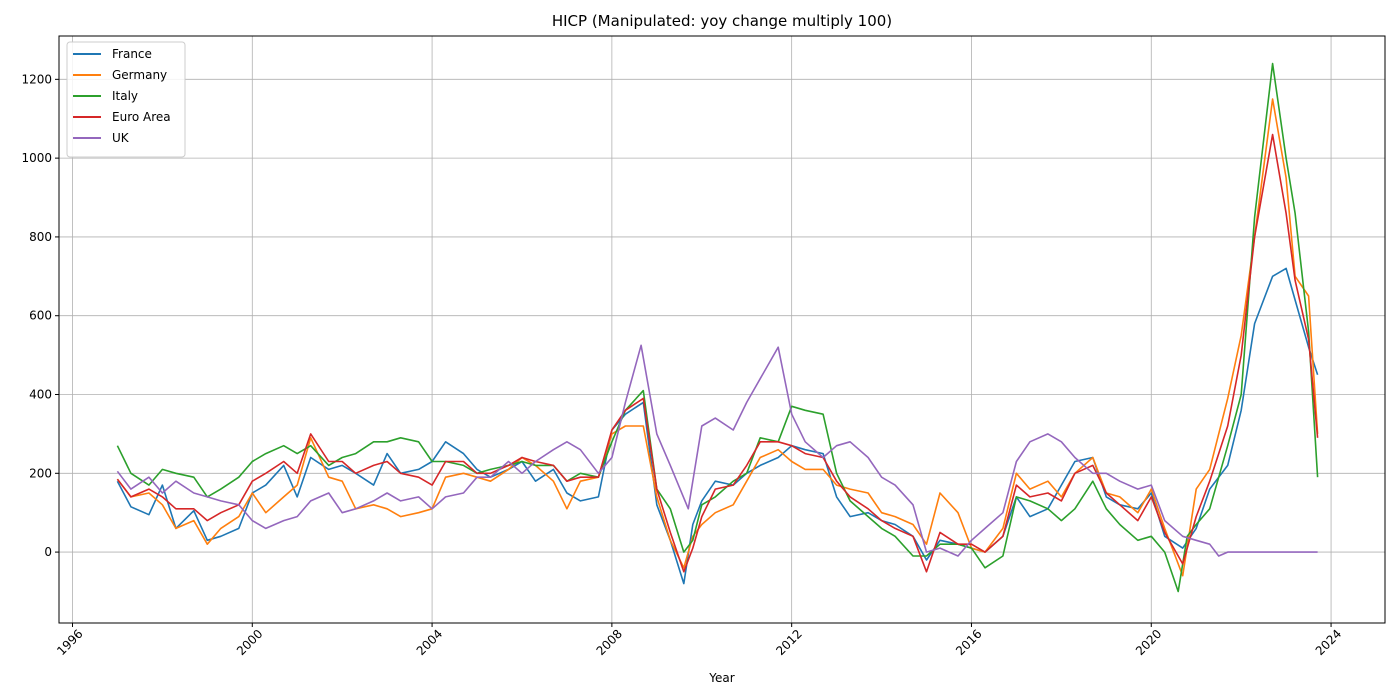 This screenshot has height=700, width=1400. I want to click on x-axis-label: Year, so click(721, 678).